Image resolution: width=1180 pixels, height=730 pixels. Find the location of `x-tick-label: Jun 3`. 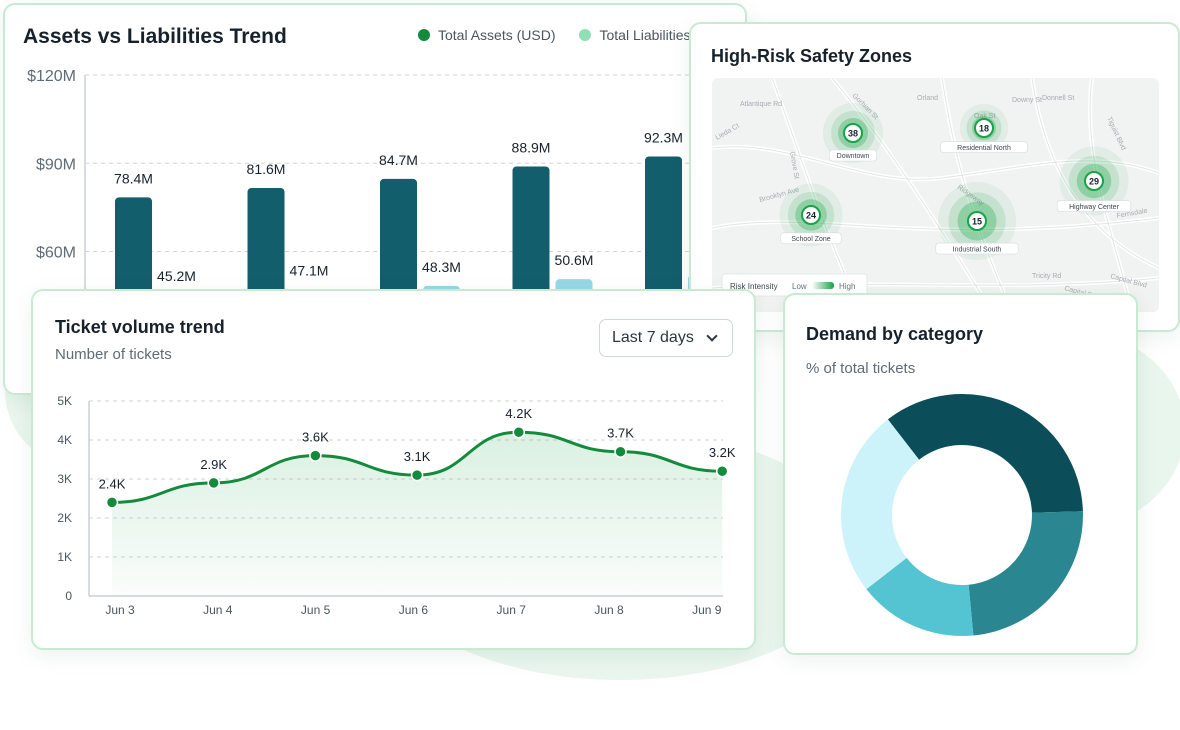

x-tick-label: Jun 3 is located at coordinates (120, 610).